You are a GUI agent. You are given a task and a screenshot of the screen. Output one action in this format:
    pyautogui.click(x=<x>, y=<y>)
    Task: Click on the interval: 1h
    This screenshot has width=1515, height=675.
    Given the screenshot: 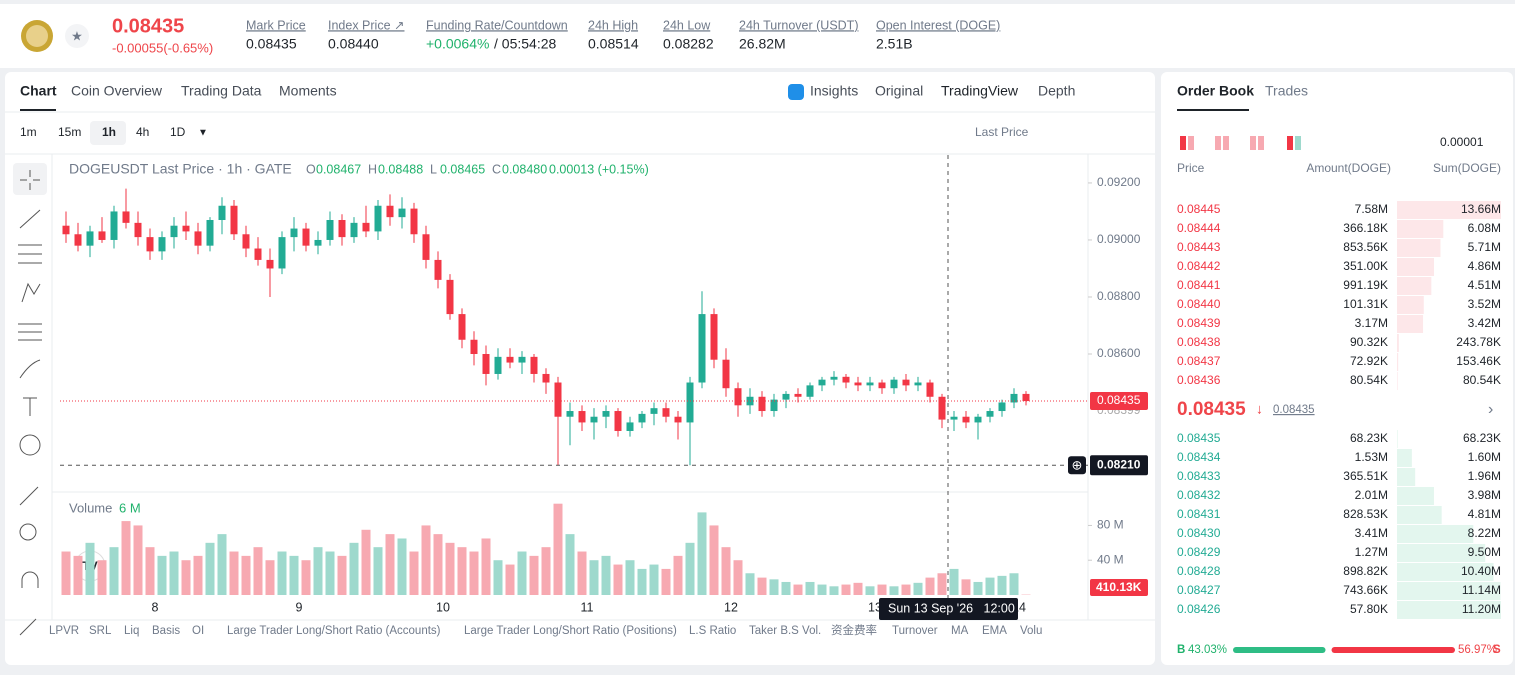 What is the action you would take?
    pyautogui.click(x=109, y=132)
    